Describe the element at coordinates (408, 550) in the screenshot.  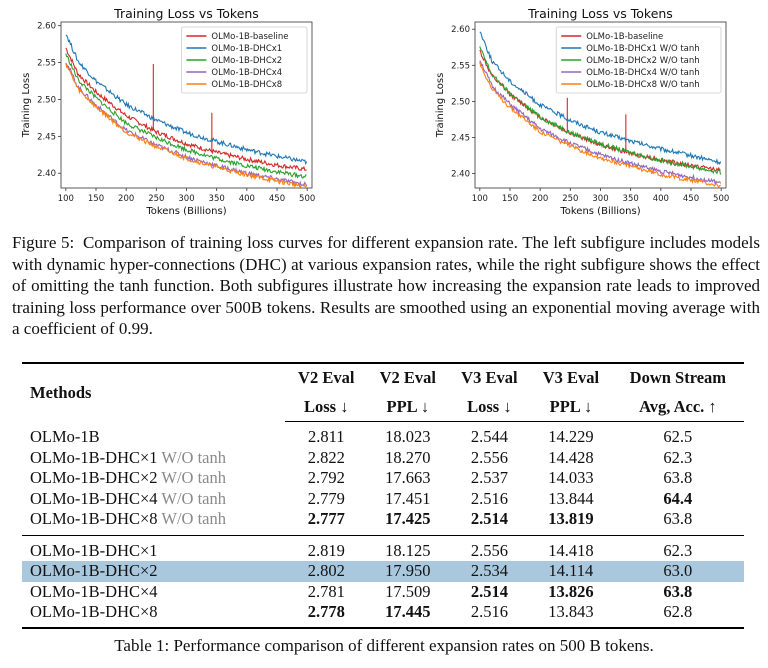
I see `value-cell: 18.125` at that location.